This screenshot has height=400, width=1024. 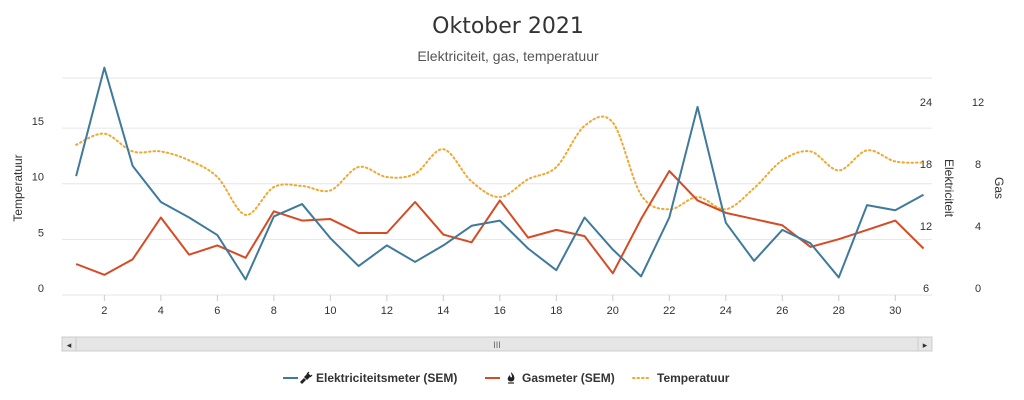 I want to click on legend-item-electricity: Elektriciteitsmeter (SEM), so click(x=370, y=378).